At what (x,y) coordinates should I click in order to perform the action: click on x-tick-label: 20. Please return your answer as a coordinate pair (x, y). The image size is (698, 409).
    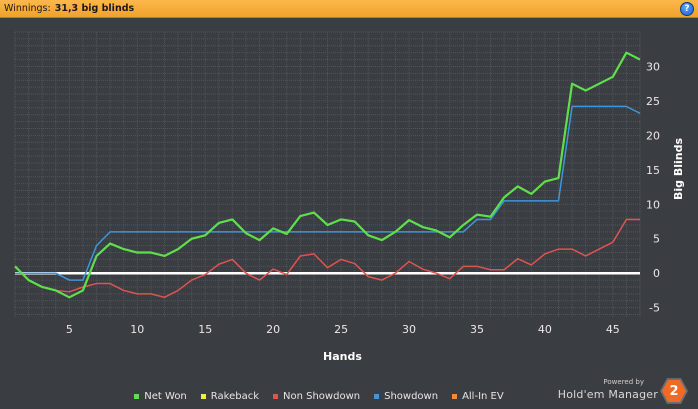
    Looking at the image, I should click on (273, 329).